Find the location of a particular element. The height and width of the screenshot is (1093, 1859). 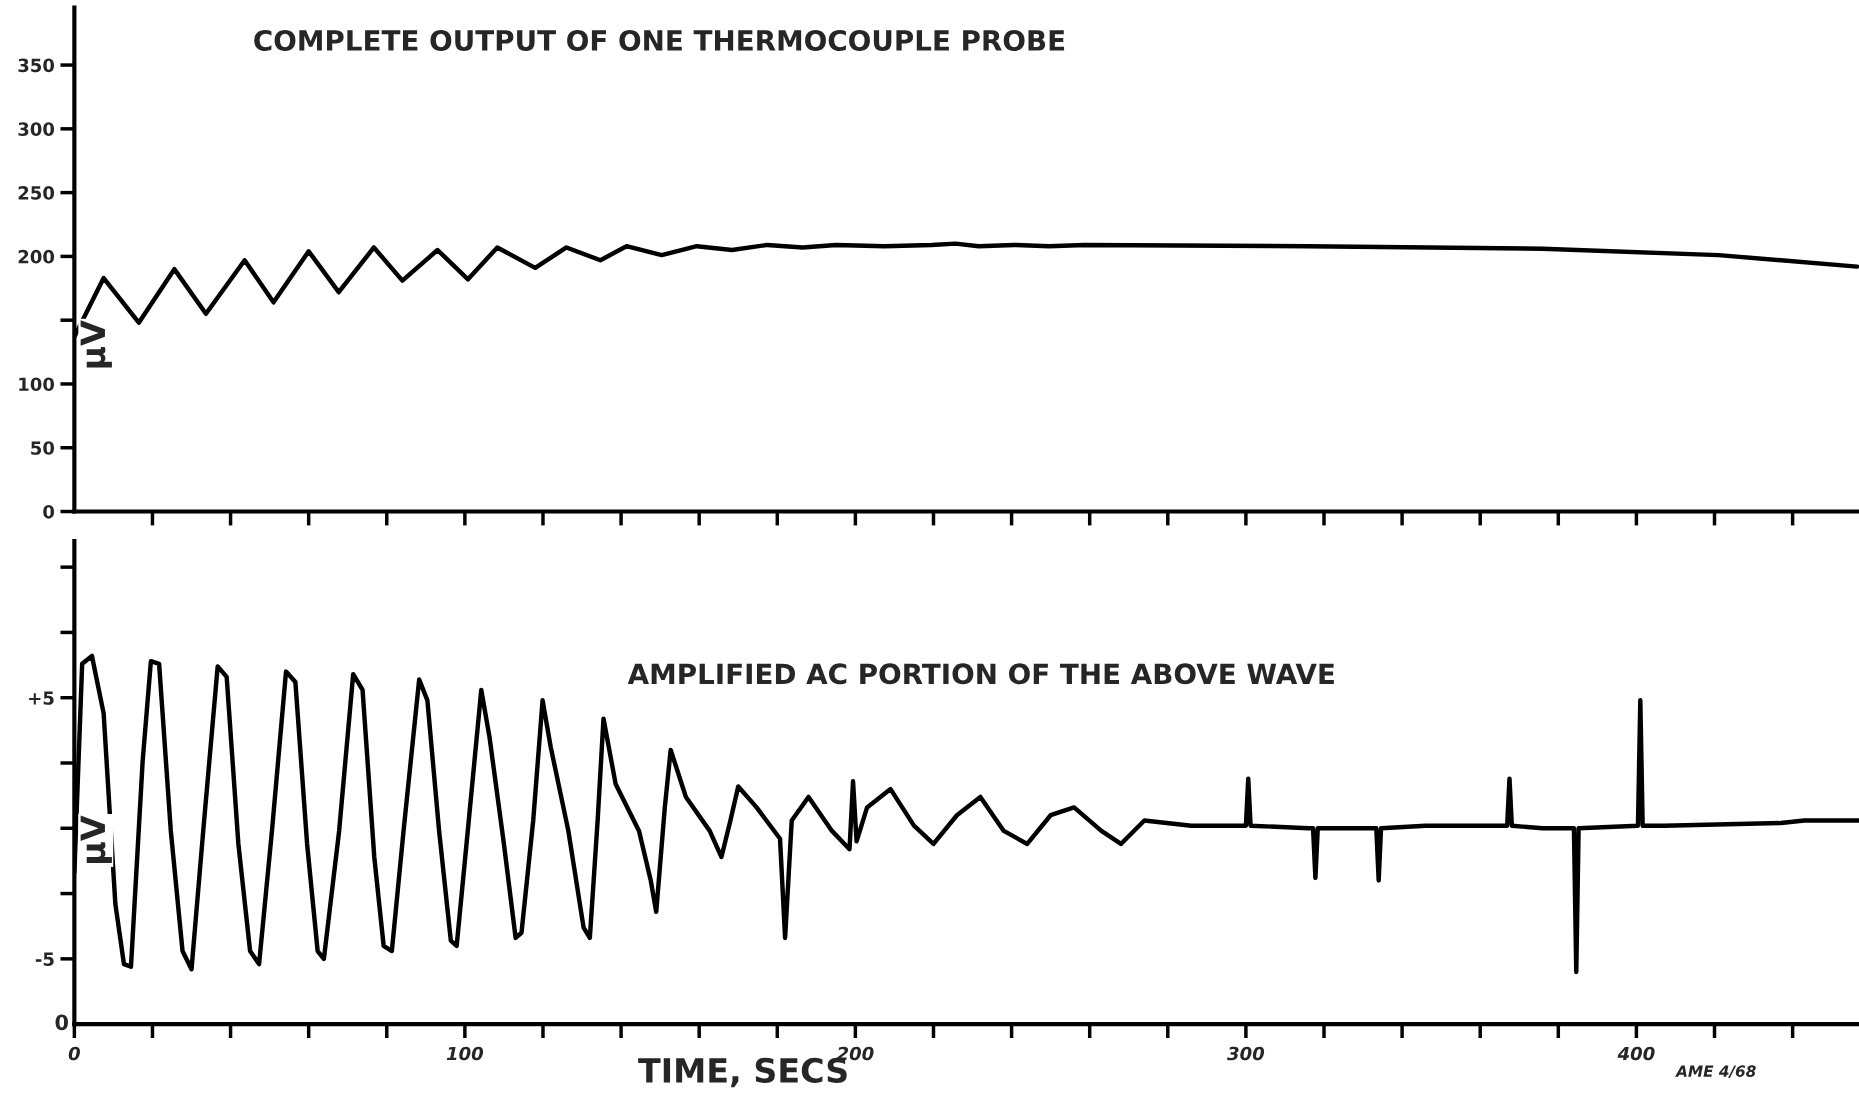

y-tick-label: -5 is located at coordinates (44, 959).